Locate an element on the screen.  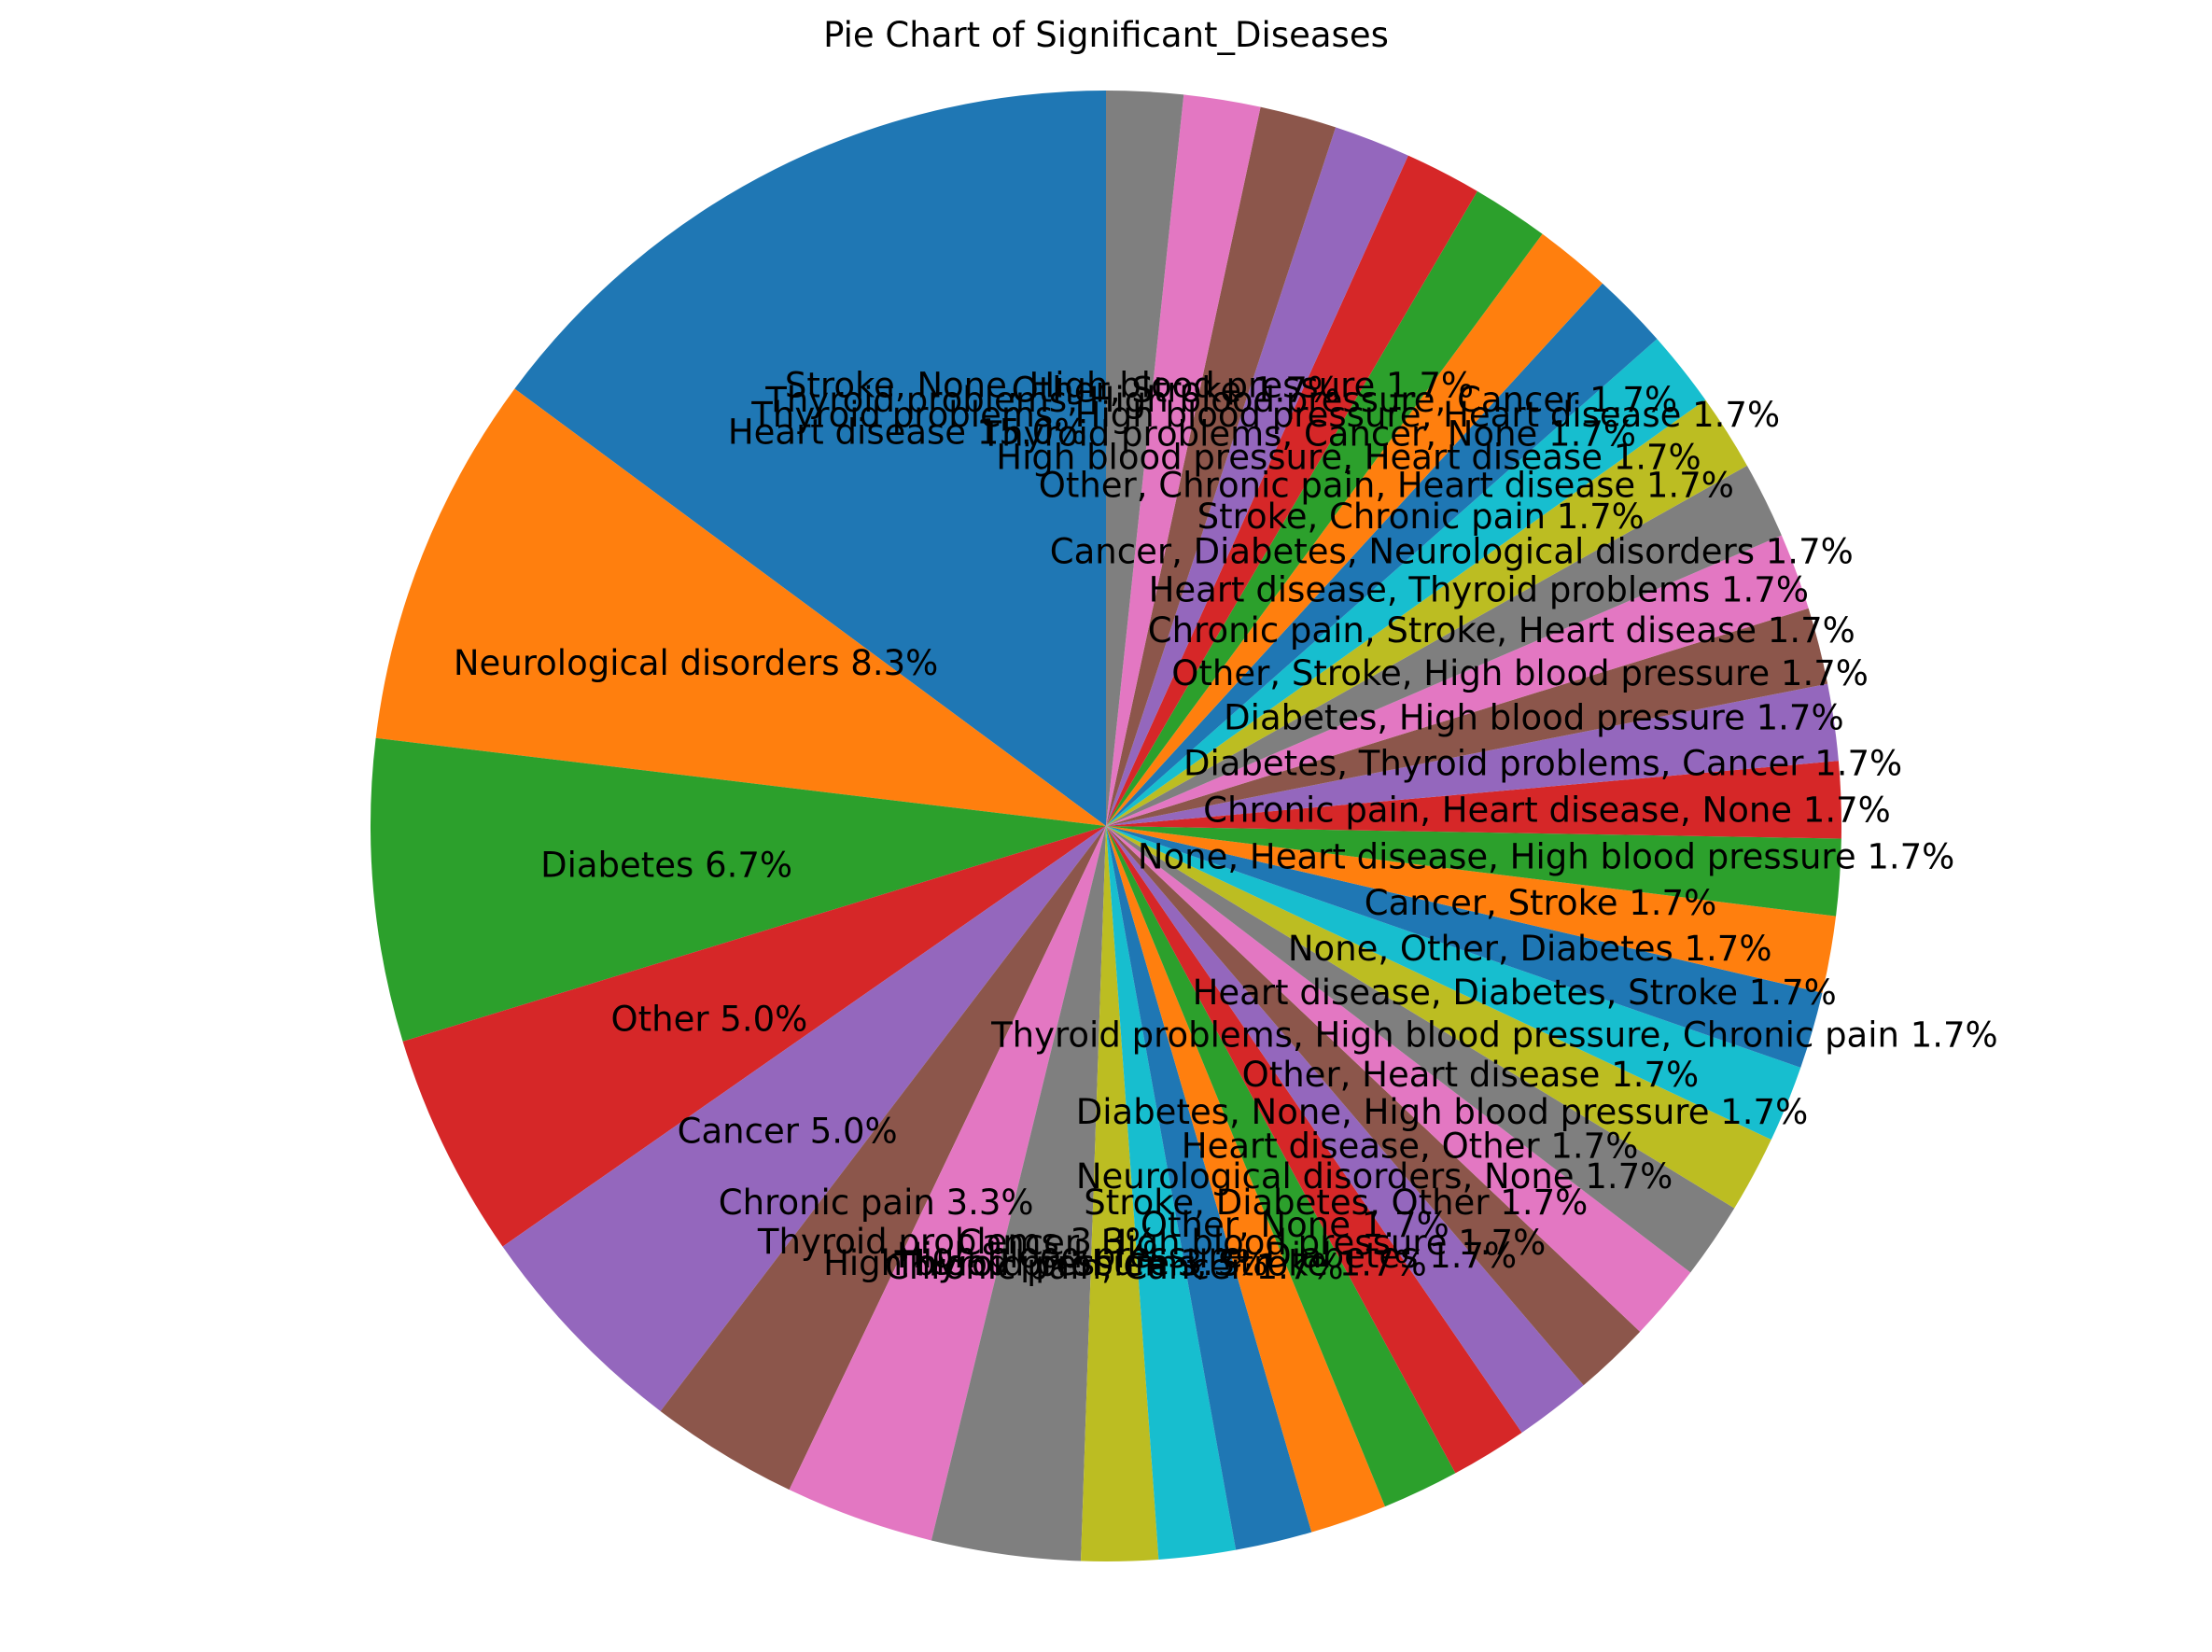
pie-slice-label: Heart disease 15.0% is located at coordinates (907, 432).